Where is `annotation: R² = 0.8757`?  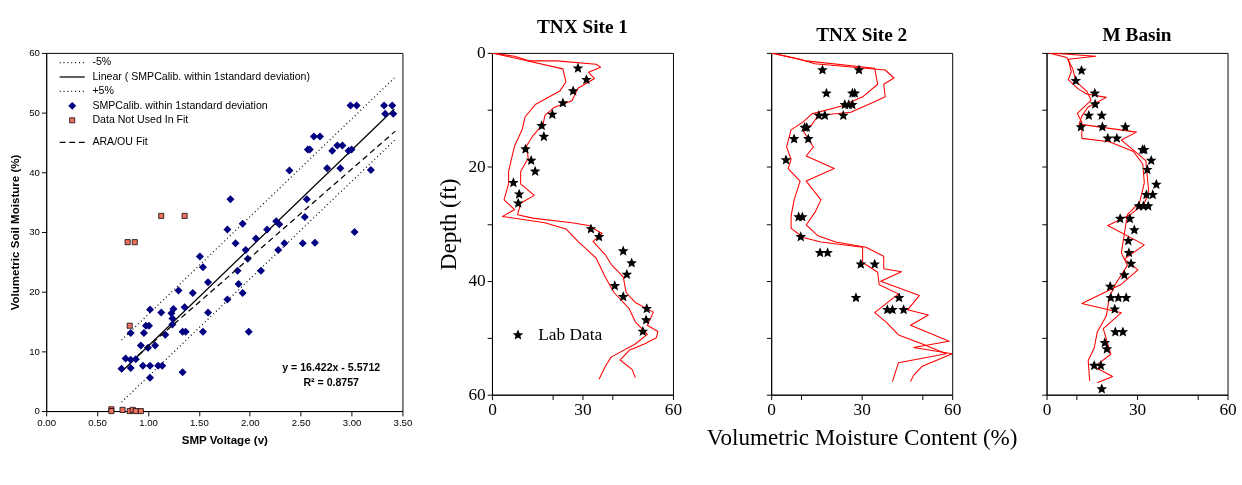
annotation: R² = 0.8757 is located at coordinates (331, 382).